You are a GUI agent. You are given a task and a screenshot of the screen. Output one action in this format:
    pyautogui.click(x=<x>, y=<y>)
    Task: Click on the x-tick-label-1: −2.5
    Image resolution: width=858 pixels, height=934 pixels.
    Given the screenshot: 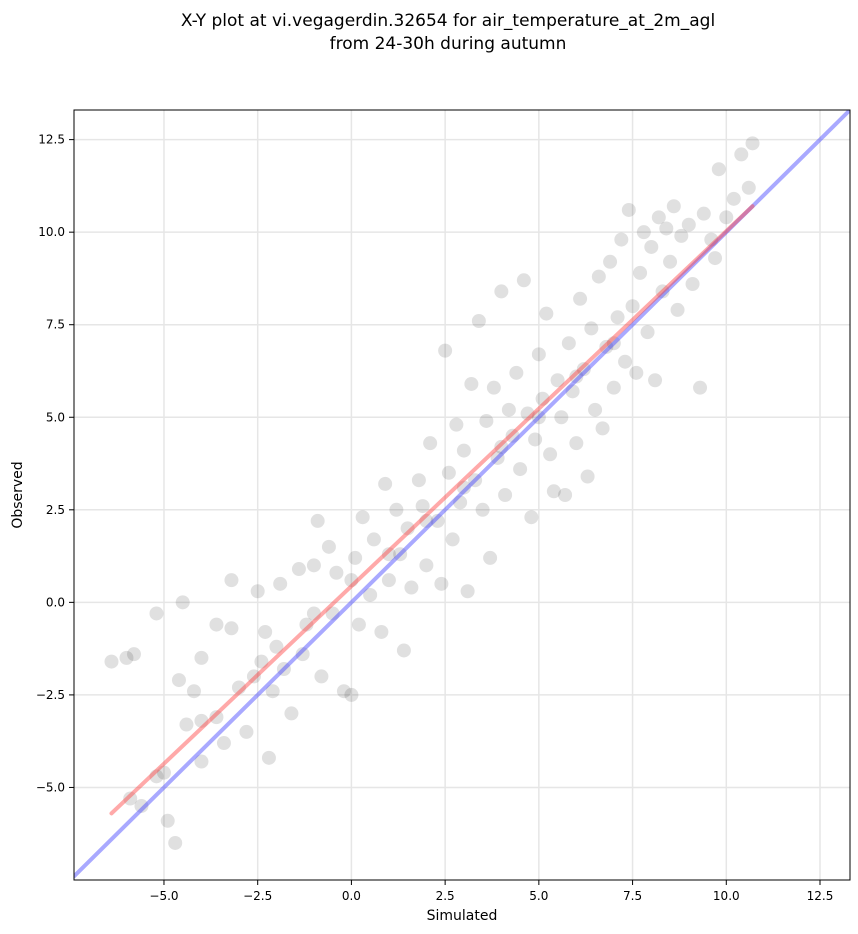 What is the action you would take?
    pyautogui.click(x=257, y=896)
    